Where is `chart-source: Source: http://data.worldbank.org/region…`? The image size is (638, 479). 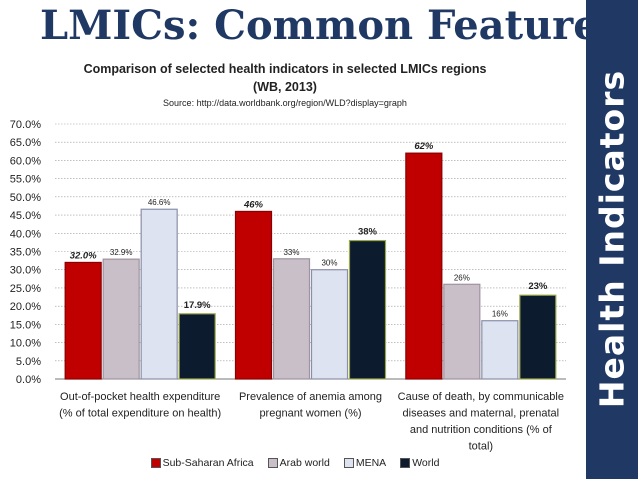
chart-source: Source: http://data.worldbank.org/region… is located at coordinates (285, 103).